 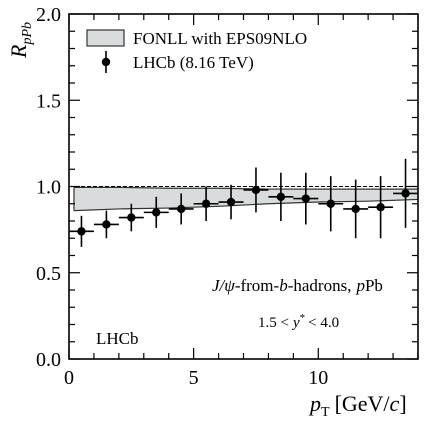 What do you see at coordinates (48, 15) in the screenshot?
I see `y-tick-label: 2.0` at bounding box center [48, 15].